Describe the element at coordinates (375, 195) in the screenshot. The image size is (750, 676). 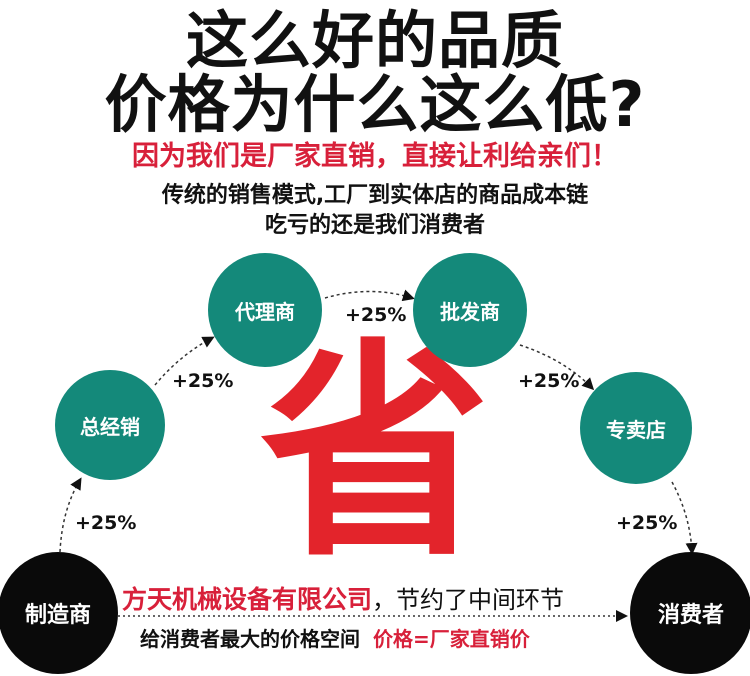
I see `description-line-1: 传统的销售模式,工厂到实体店的商品成本链` at that location.